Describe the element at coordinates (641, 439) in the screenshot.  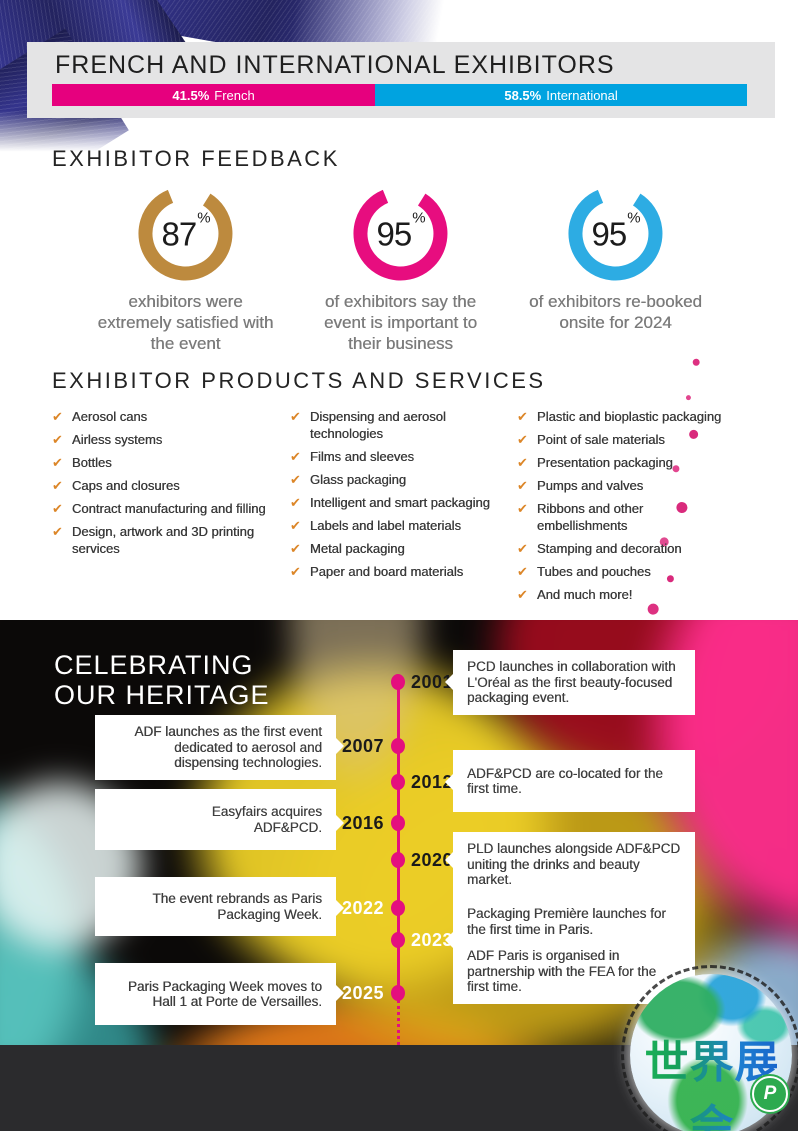
I see `product-item: ✔ Point of sale materials` at that location.